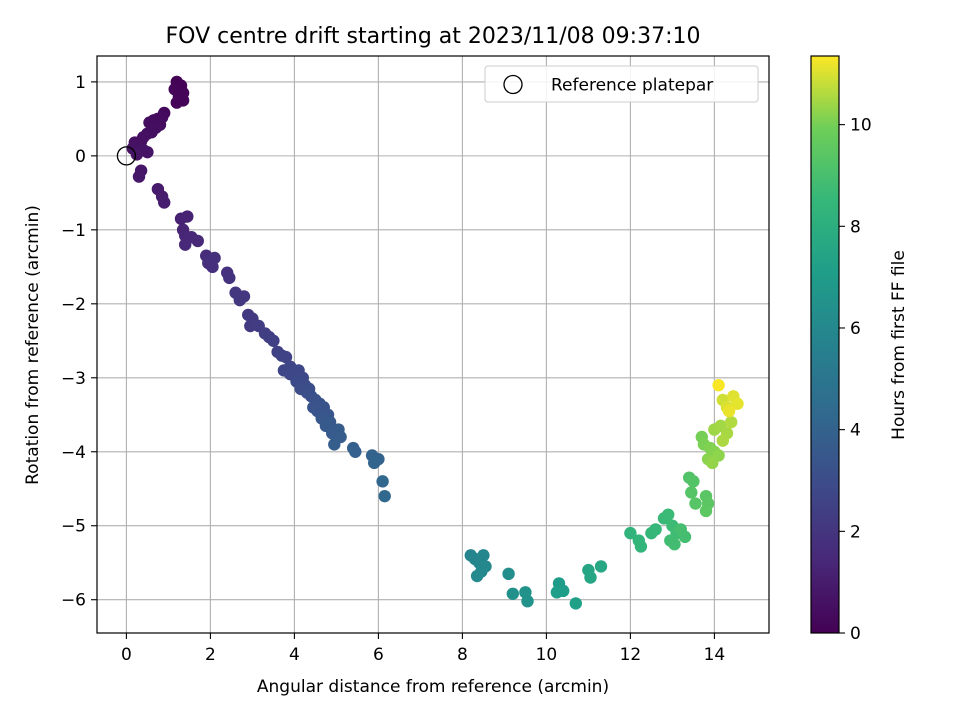 This screenshot has height=720, width=960. I want to click on colorbar: 0 2 4 6 8 10 Hours from first FF file, so click(859, 349).